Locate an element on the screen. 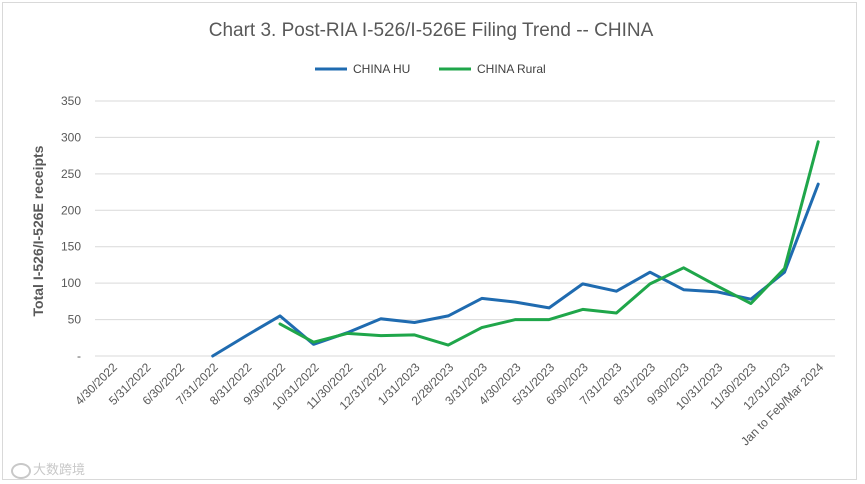 This screenshot has height=484, width=865. watermark: 大数跨境 is located at coordinates (48, 469).